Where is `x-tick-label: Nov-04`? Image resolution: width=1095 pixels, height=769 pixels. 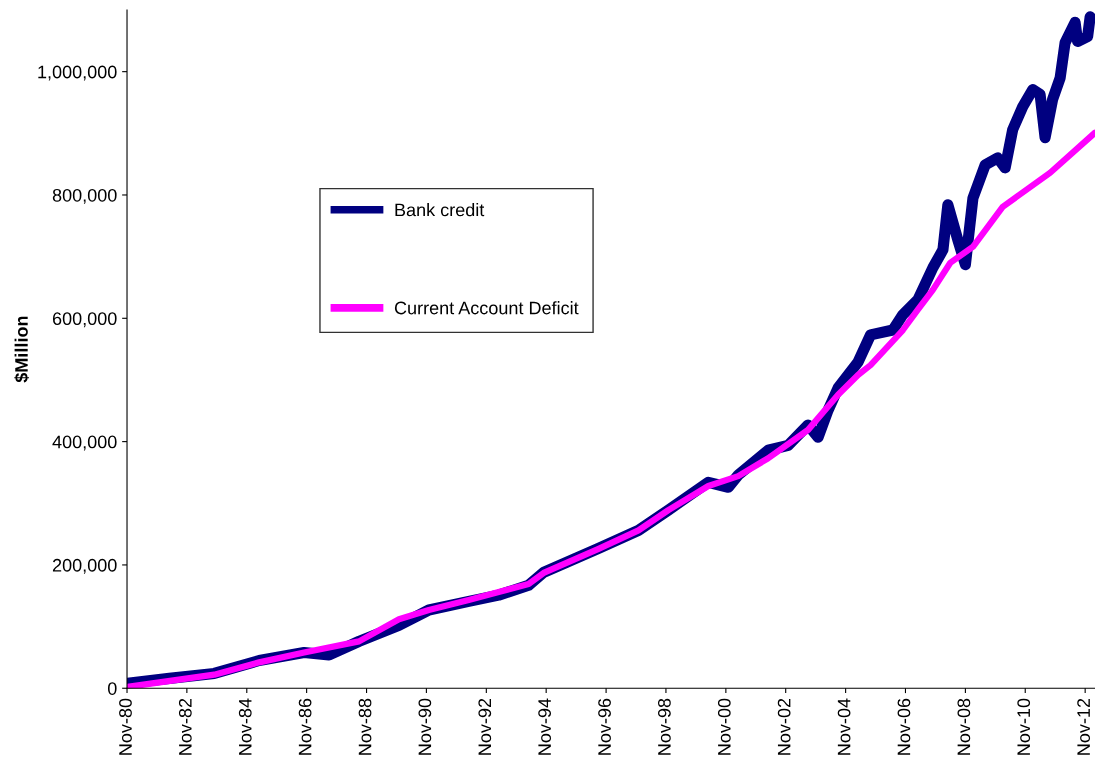 x-tick-label: Nov-04 is located at coordinates (844, 726).